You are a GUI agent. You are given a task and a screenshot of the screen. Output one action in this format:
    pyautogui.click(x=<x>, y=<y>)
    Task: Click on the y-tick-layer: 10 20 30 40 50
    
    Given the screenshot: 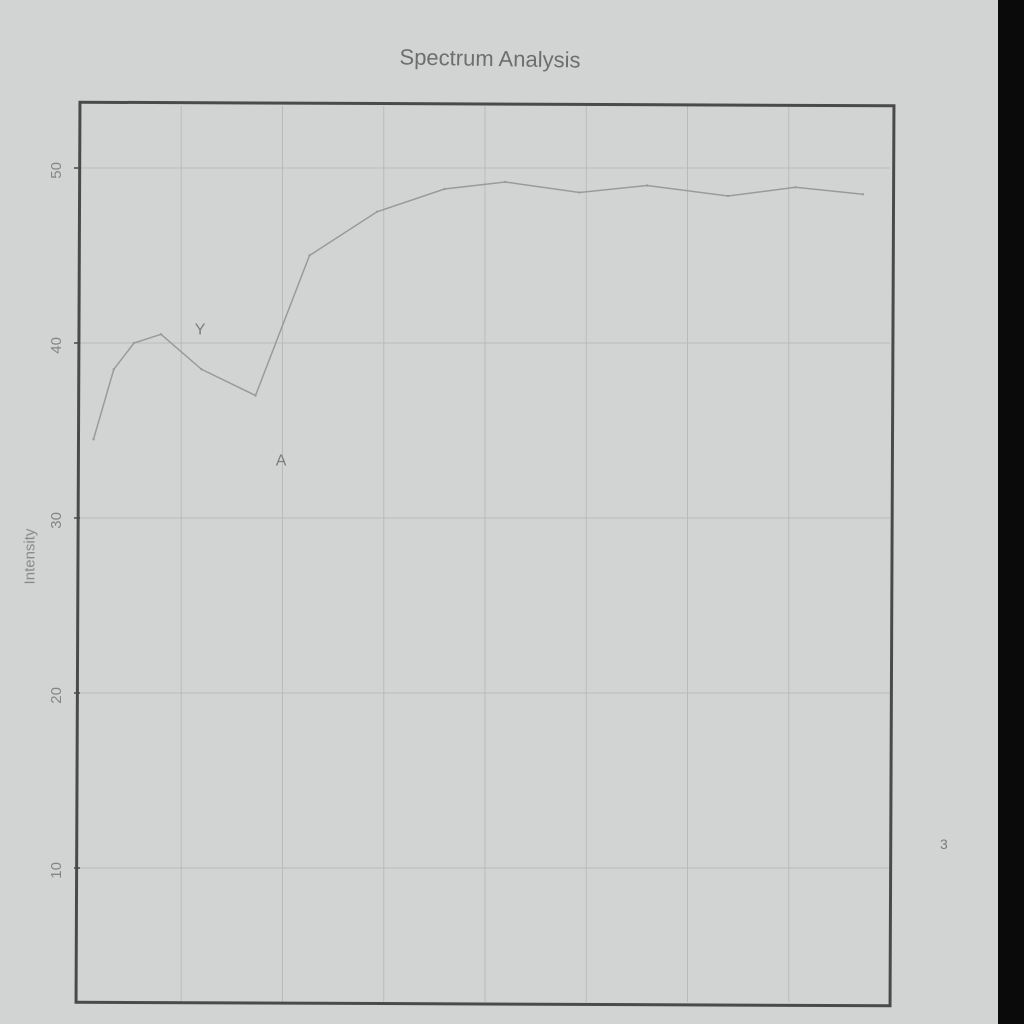 What is the action you would take?
    pyautogui.click(x=64, y=520)
    